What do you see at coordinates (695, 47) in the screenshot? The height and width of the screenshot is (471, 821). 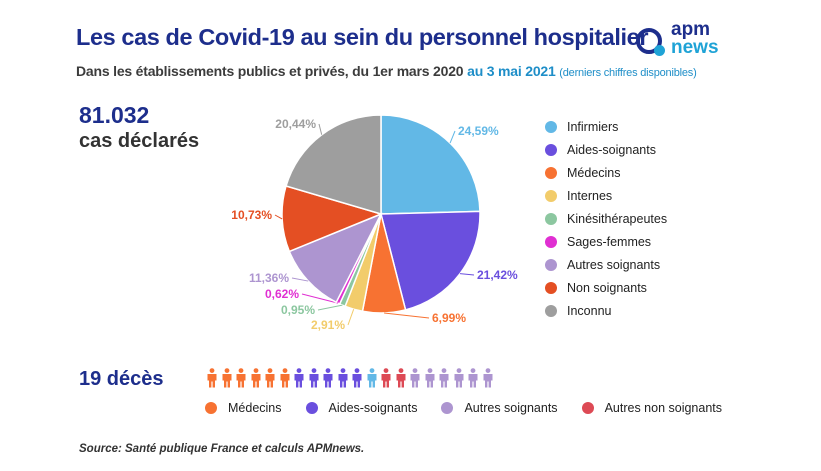 I see `logo-text-news: news` at bounding box center [695, 47].